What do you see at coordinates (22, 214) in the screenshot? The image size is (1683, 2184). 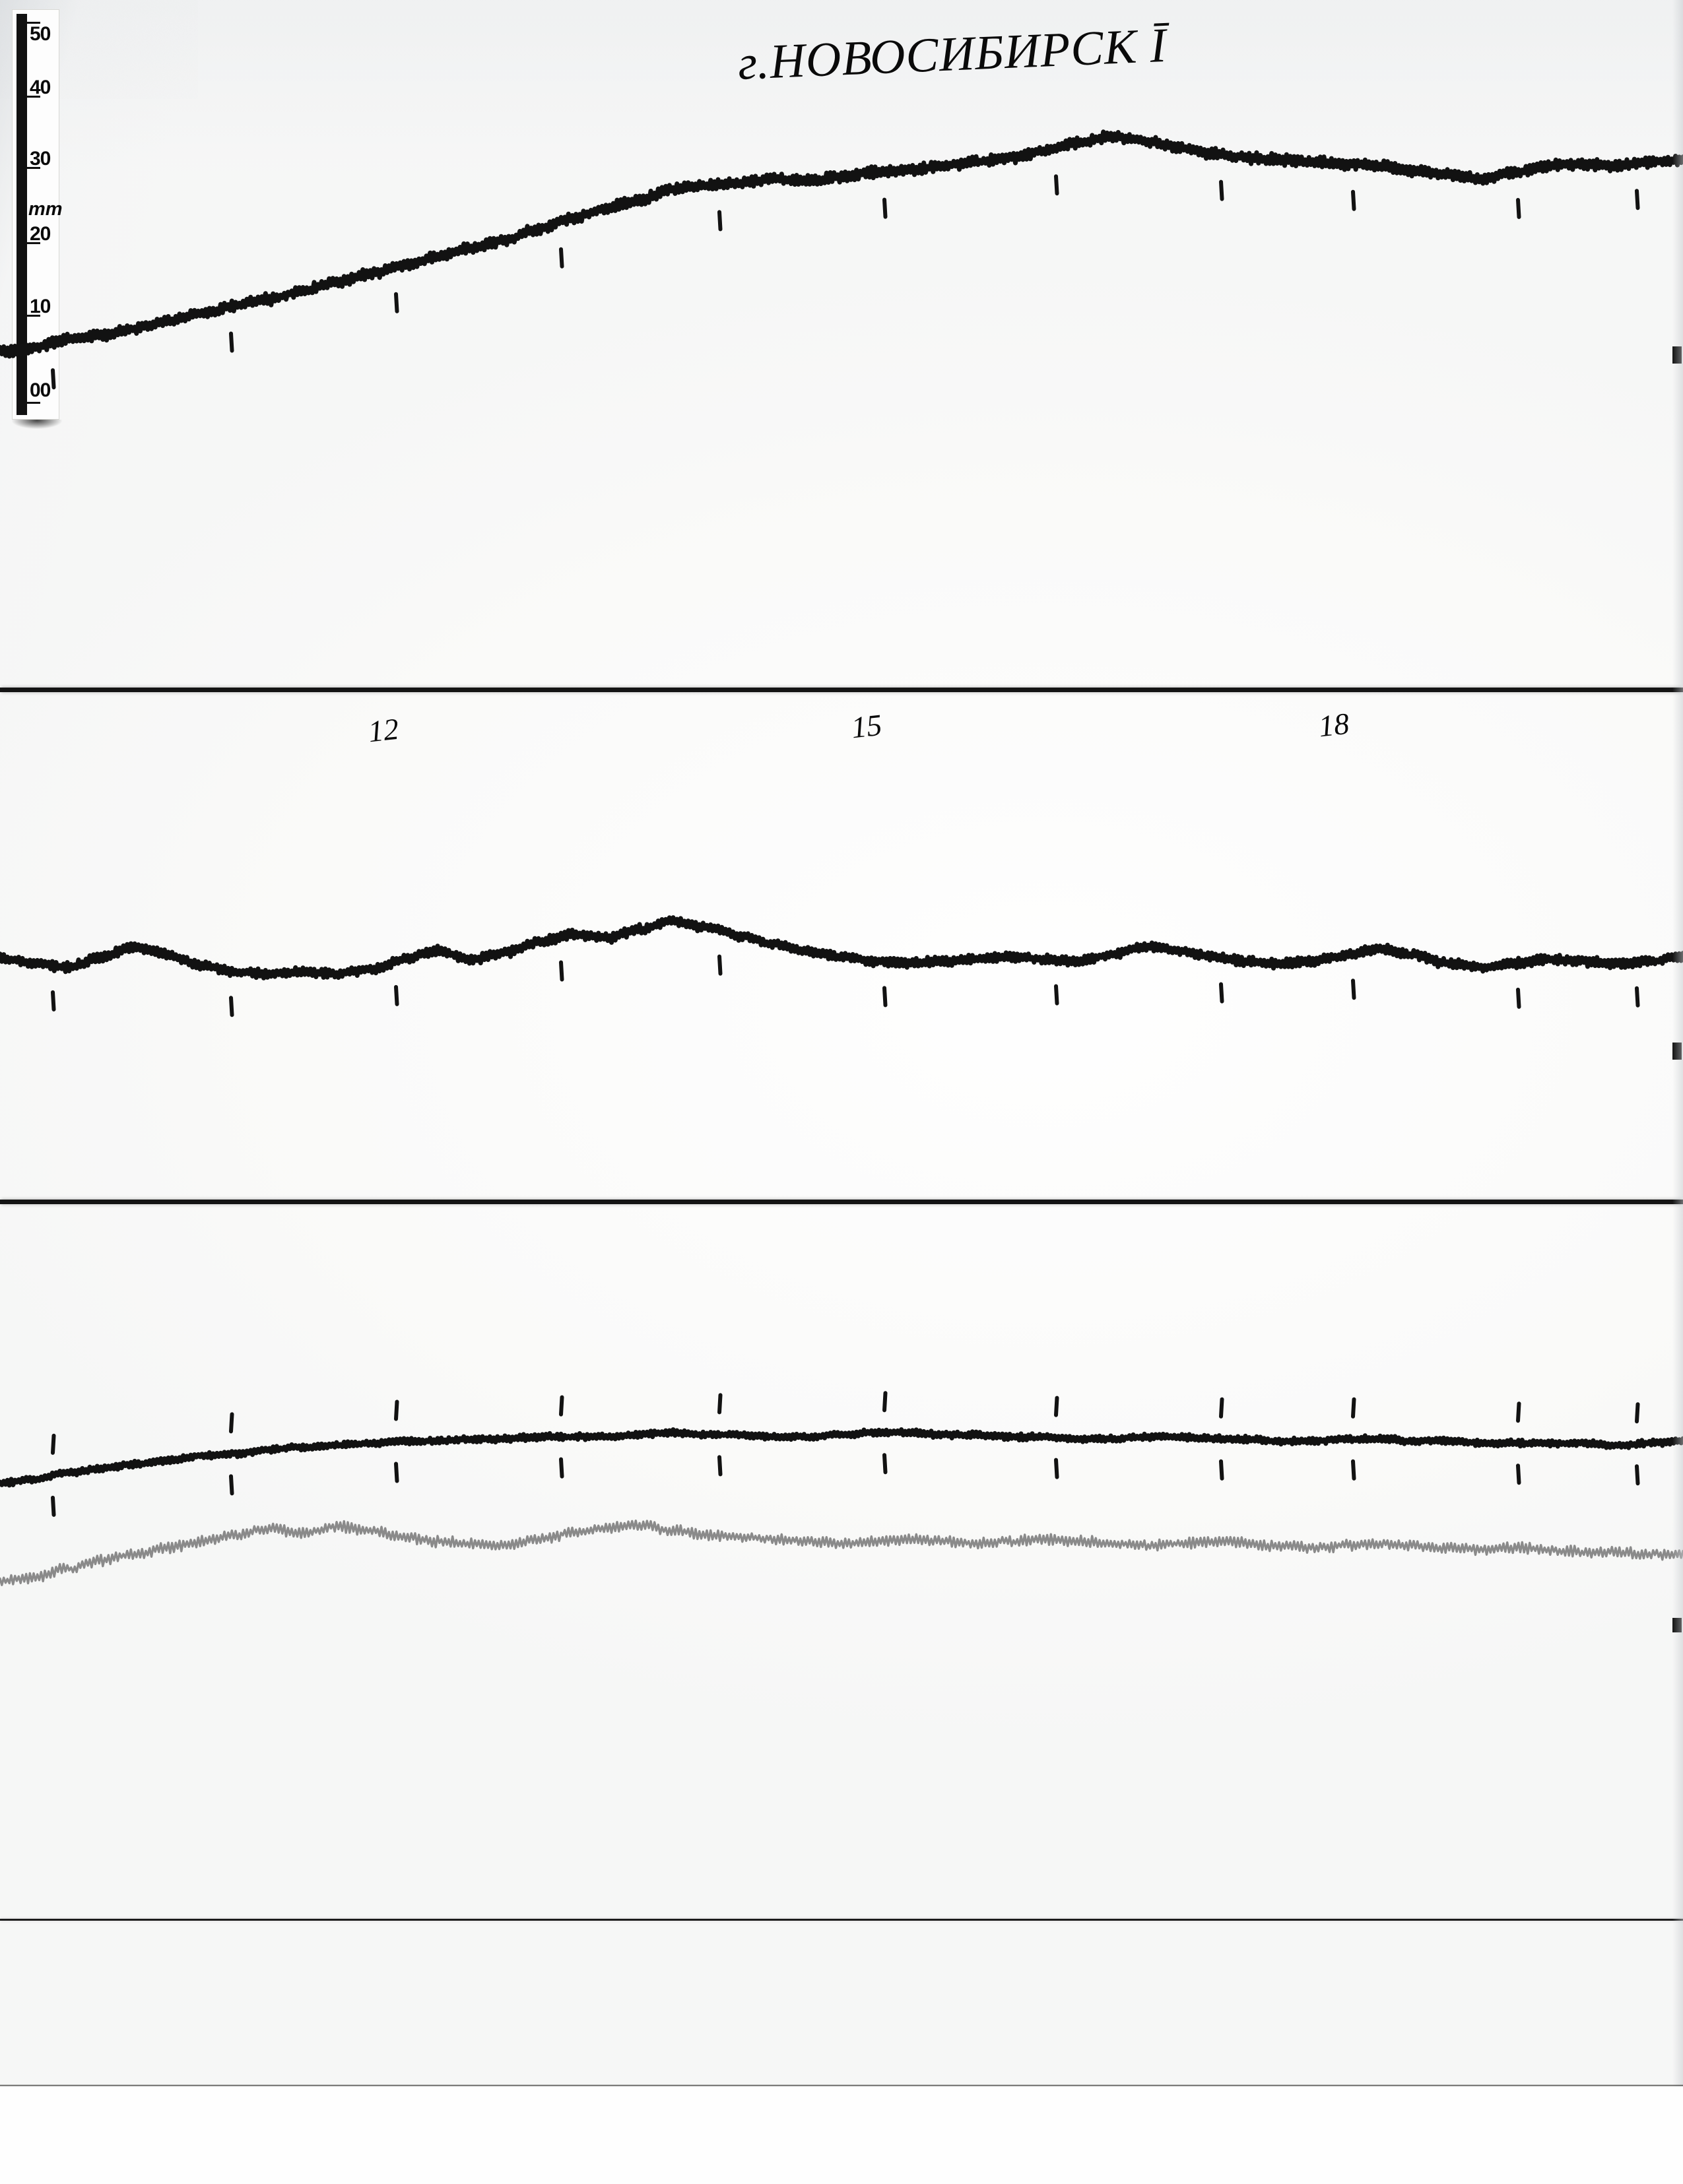 I see `scale-bar-spine` at bounding box center [22, 214].